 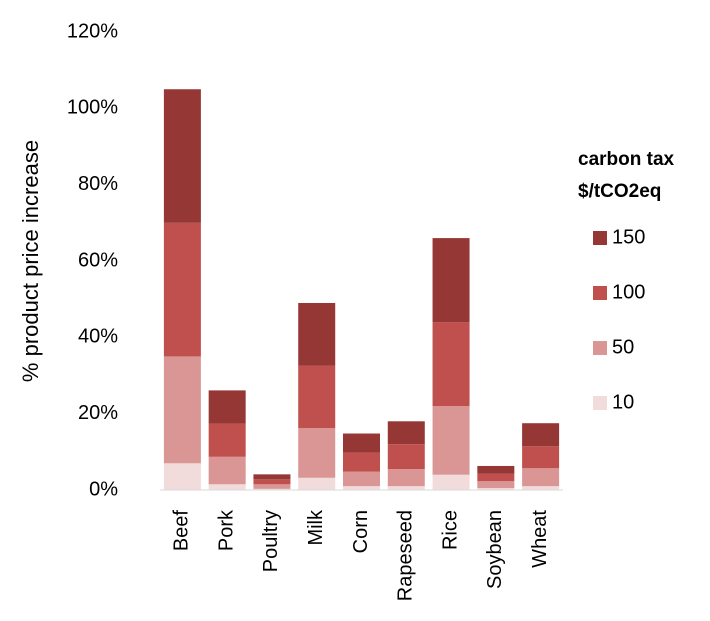 What do you see at coordinates (98, 337) in the screenshot?
I see `y-tick-label: 40%` at bounding box center [98, 337].